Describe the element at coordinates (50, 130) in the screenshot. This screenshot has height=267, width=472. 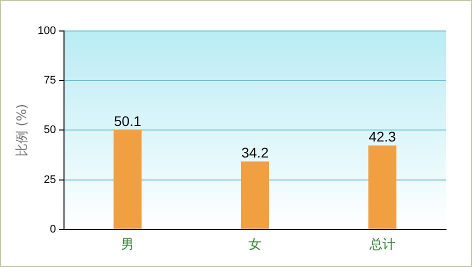
I see `y-tick-label: 50` at that location.